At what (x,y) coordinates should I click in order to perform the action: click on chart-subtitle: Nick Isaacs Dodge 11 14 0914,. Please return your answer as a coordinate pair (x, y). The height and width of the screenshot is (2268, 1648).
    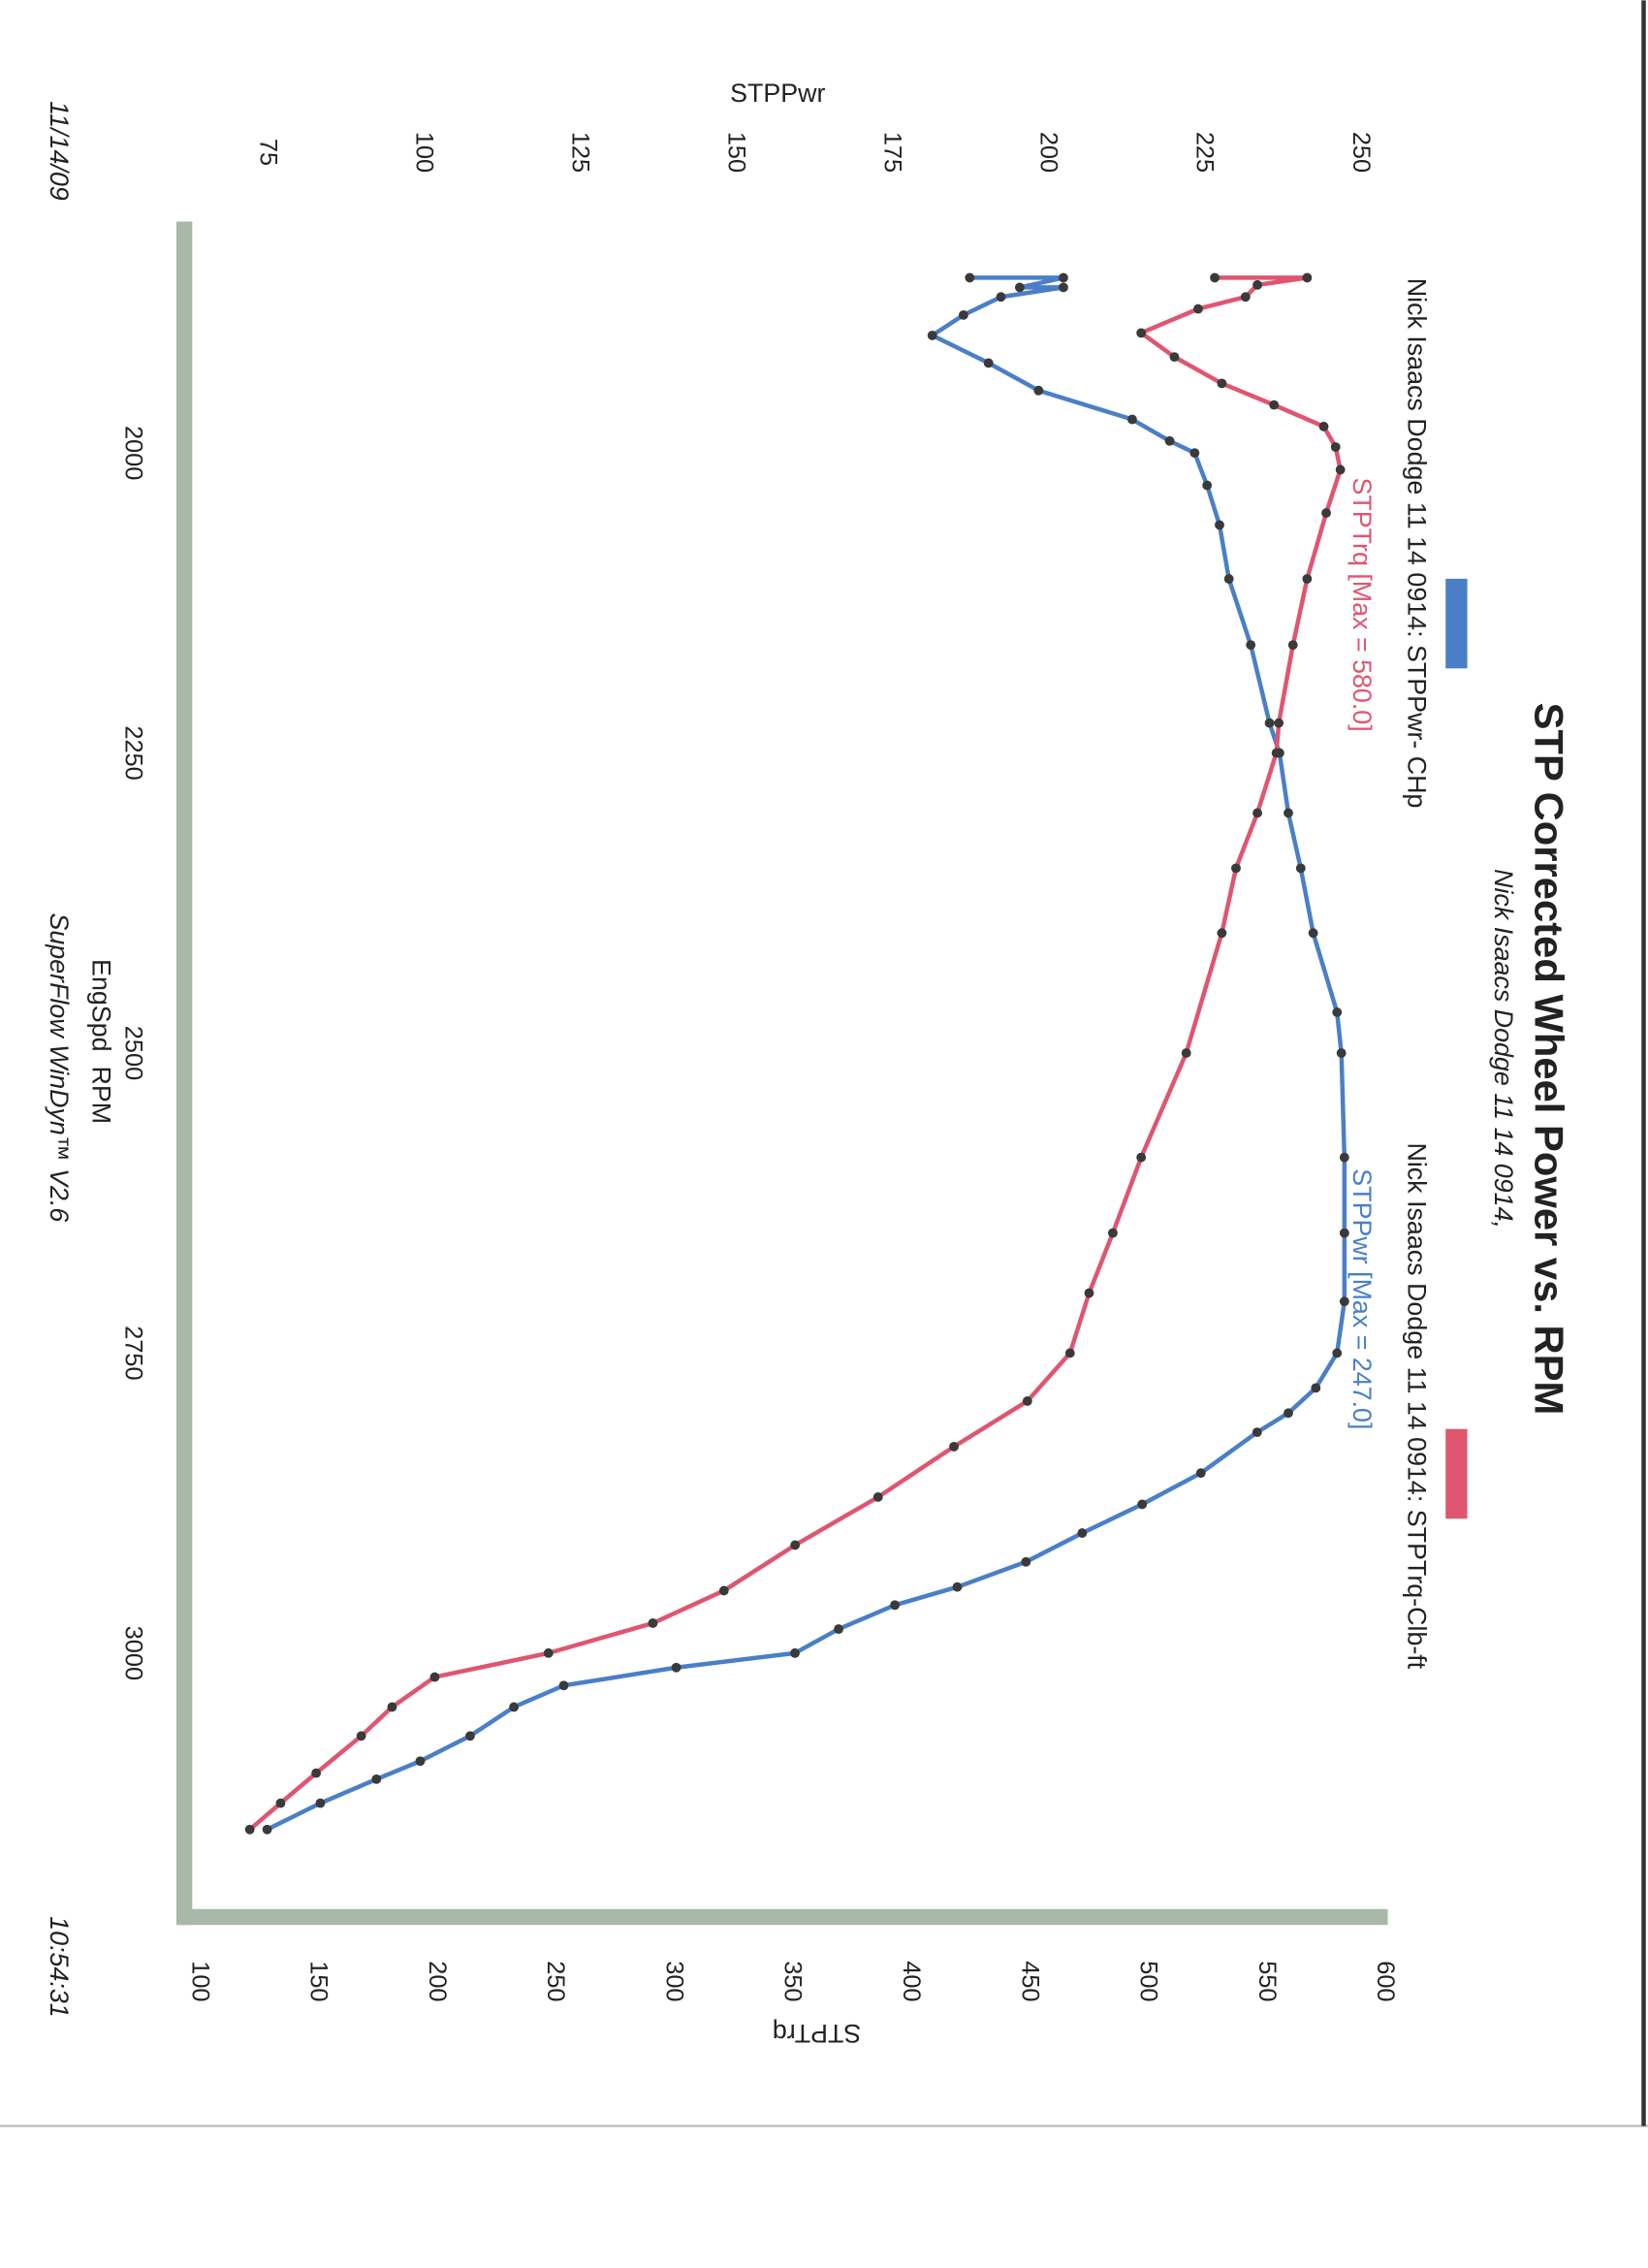
    Looking at the image, I should click on (1503, 1049).